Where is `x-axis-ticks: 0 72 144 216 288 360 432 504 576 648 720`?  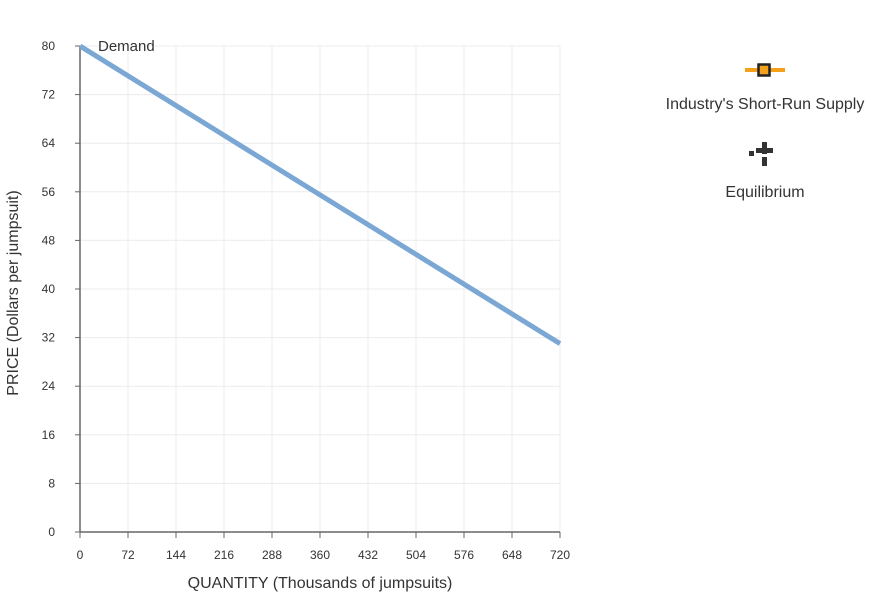 x-axis-ticks: 0 72 144 216 288 360 432 504 576 648 720 is located at coordinates (323, 547).